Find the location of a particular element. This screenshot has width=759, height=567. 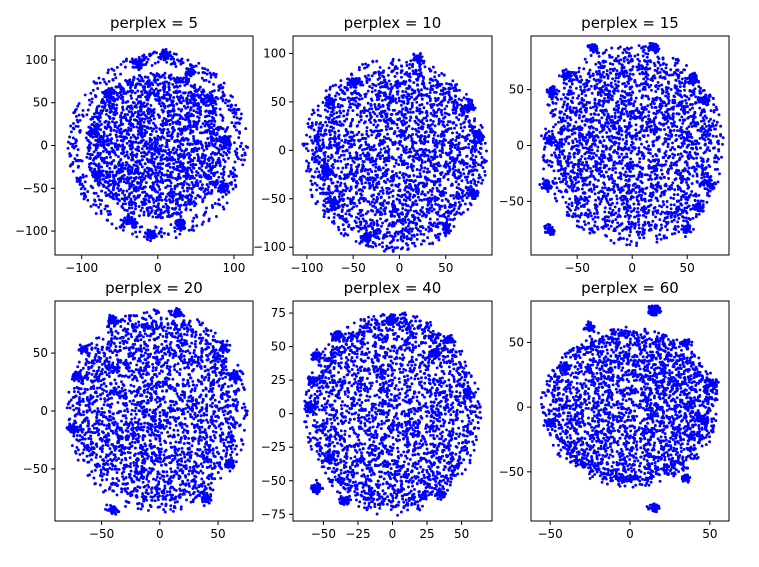

y-tick-label: 50 is located at coordinates (40, 103).